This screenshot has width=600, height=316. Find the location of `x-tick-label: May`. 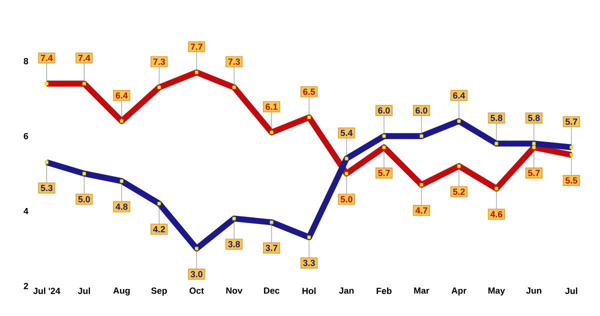

x-tick-label: May is located at coordinates (497, 292).